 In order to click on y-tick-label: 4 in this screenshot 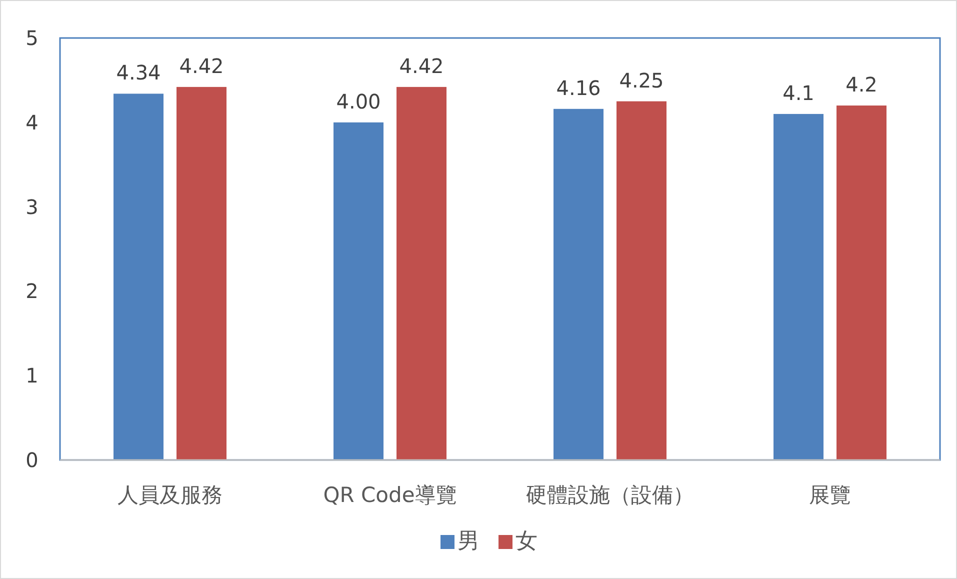, I will do `click(32, 122)`.